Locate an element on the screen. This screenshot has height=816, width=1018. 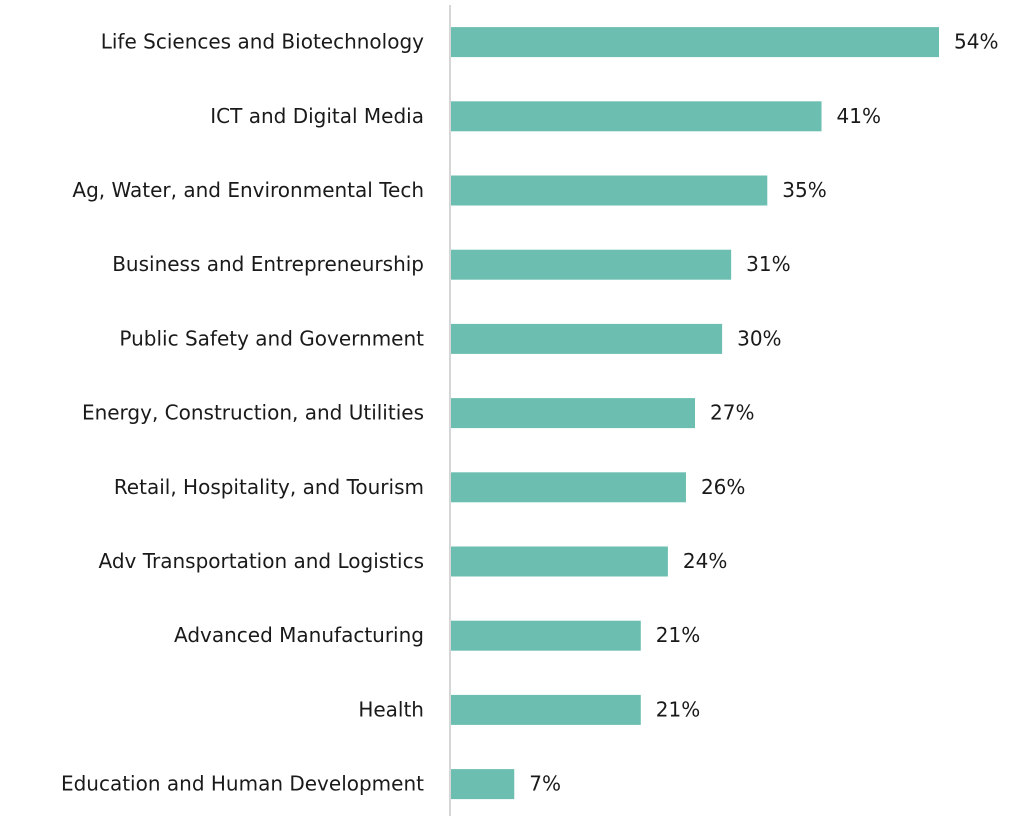
category-label: Retail, Hospitality, and Tourism is located at coordinates (269, 487).